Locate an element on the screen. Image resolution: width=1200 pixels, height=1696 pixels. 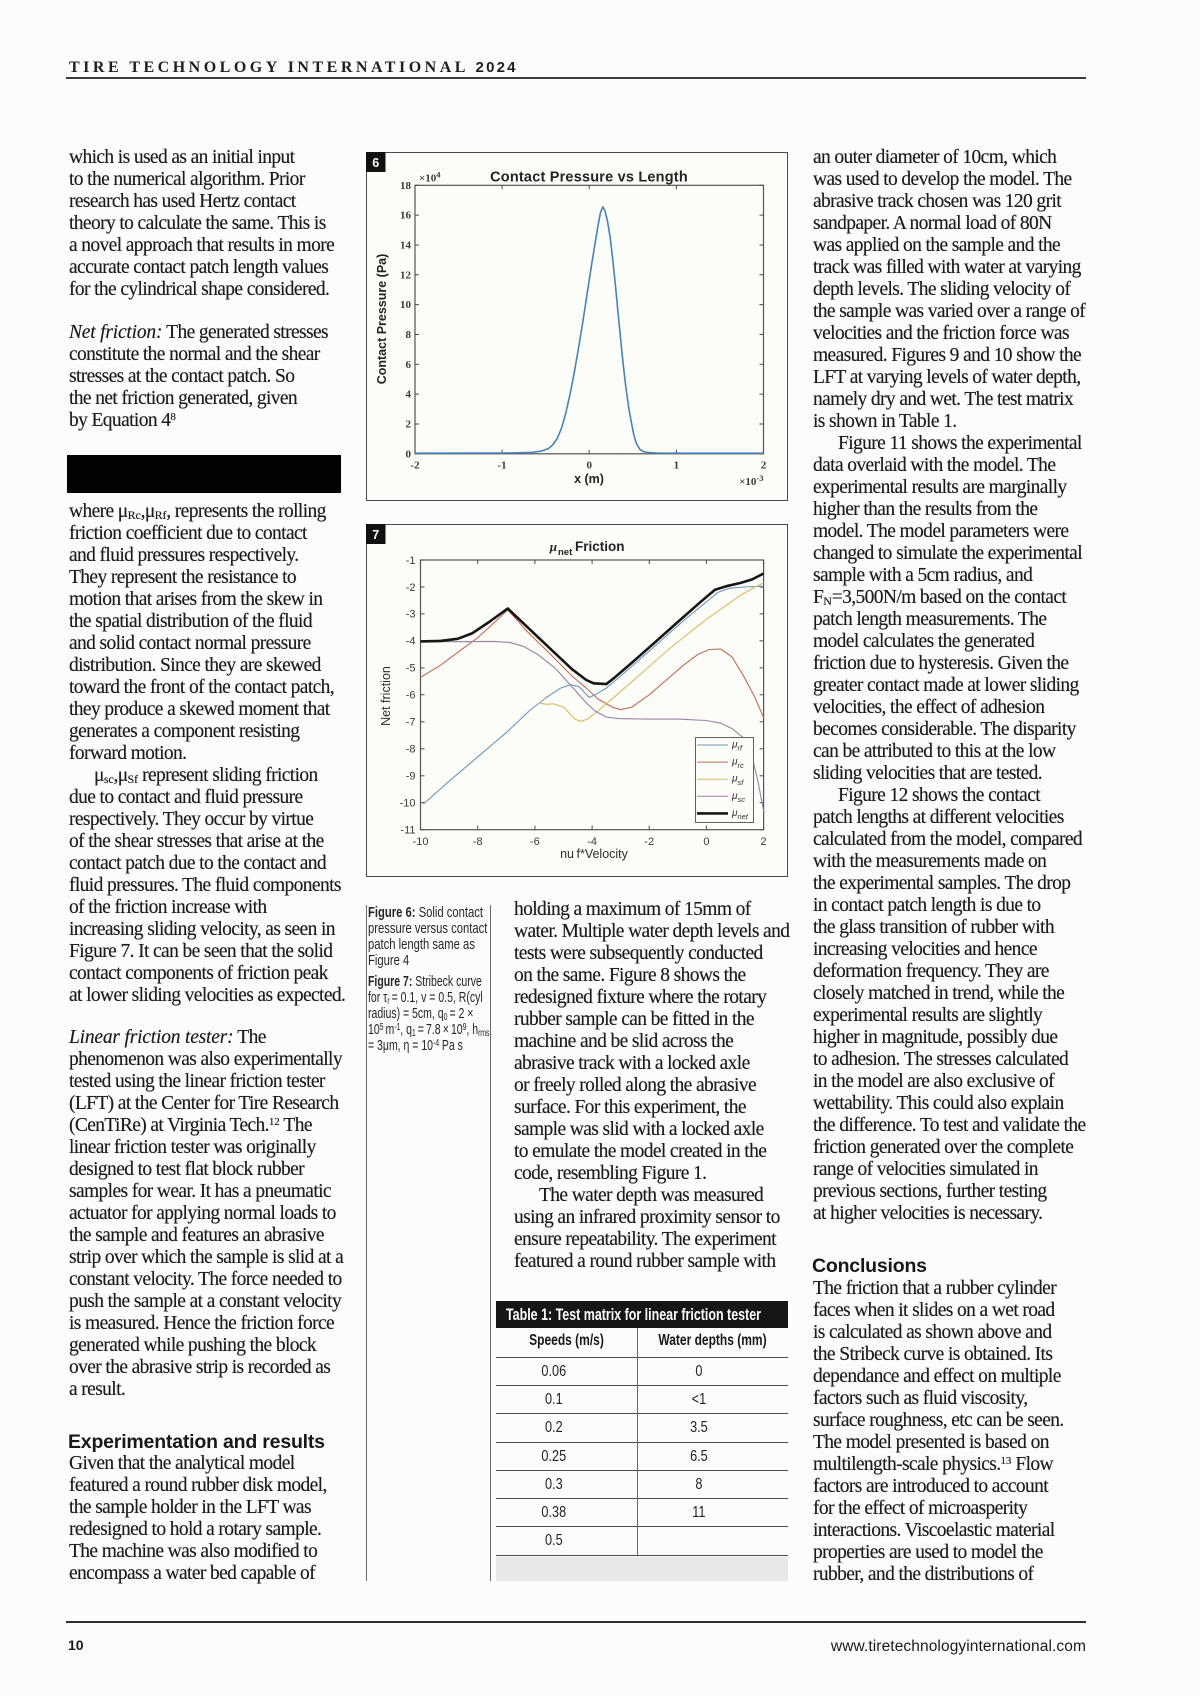
svg-text: 14 is located at coordinates (406, 246).